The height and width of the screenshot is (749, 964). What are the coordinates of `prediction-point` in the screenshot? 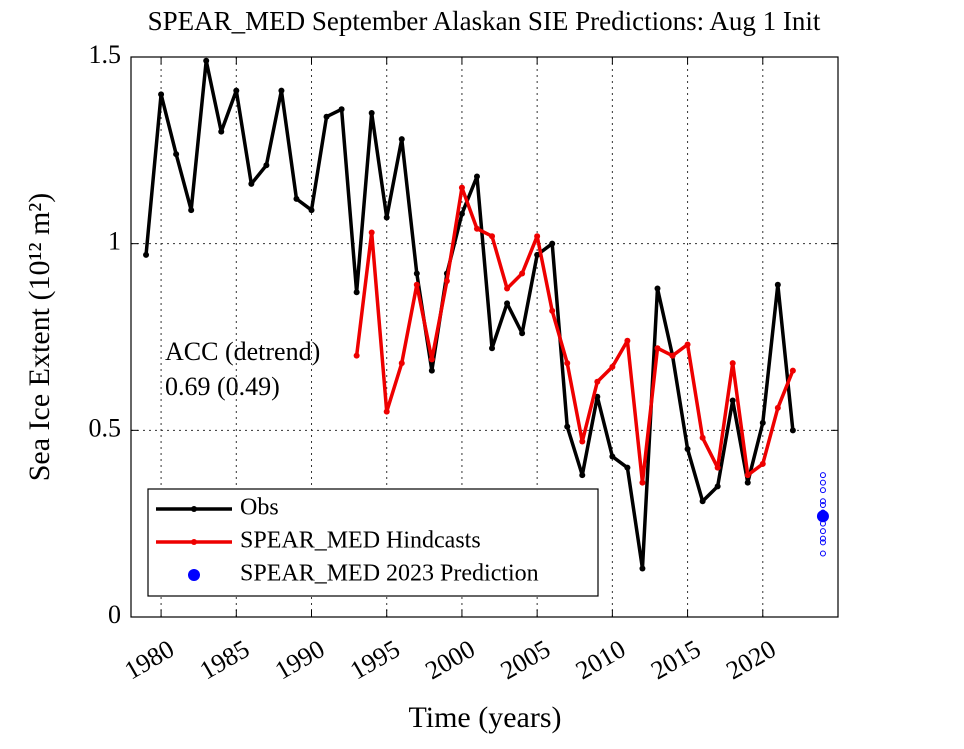 It's located at (822, 516).